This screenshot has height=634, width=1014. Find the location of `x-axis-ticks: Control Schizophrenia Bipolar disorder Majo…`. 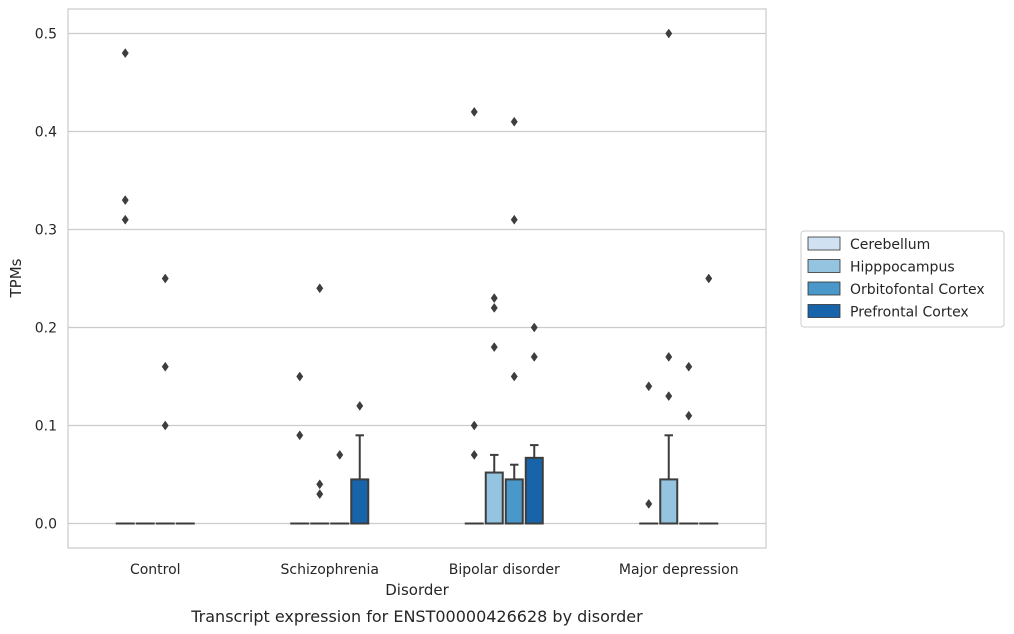

x-axis-ticks: Control Schizophrenia Bipolar disorder Majo… is located at coordinates (434, 570).